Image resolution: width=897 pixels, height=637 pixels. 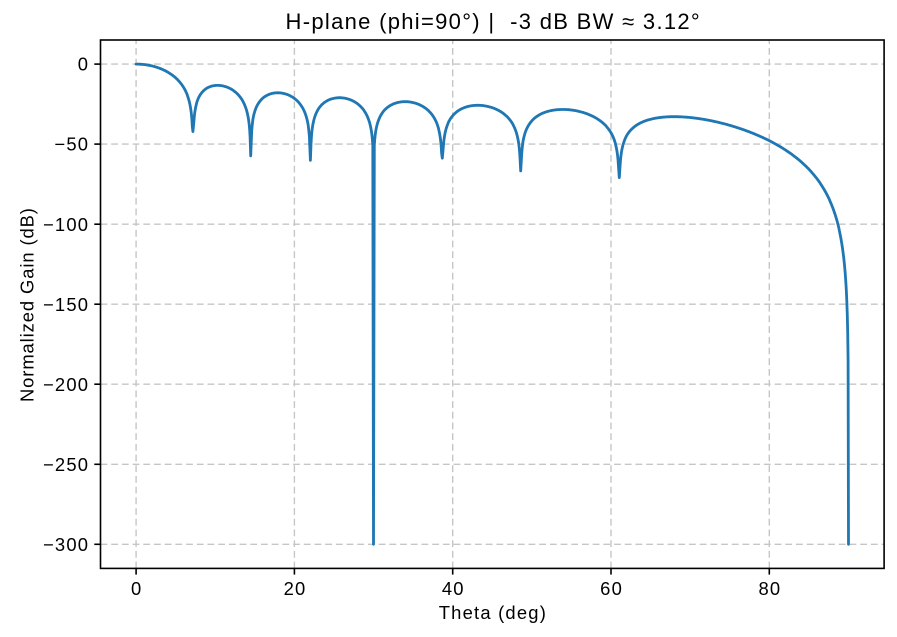 I want to click on svg-text: Theta (deg), so click(x=493, y=612).